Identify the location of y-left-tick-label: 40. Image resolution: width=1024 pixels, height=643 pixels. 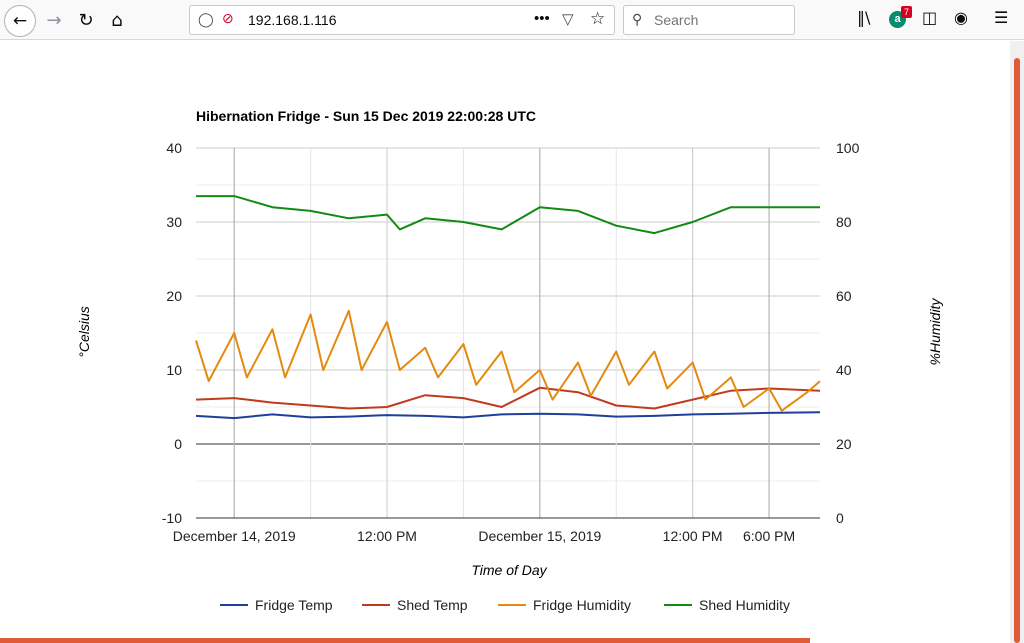
(174, 148).